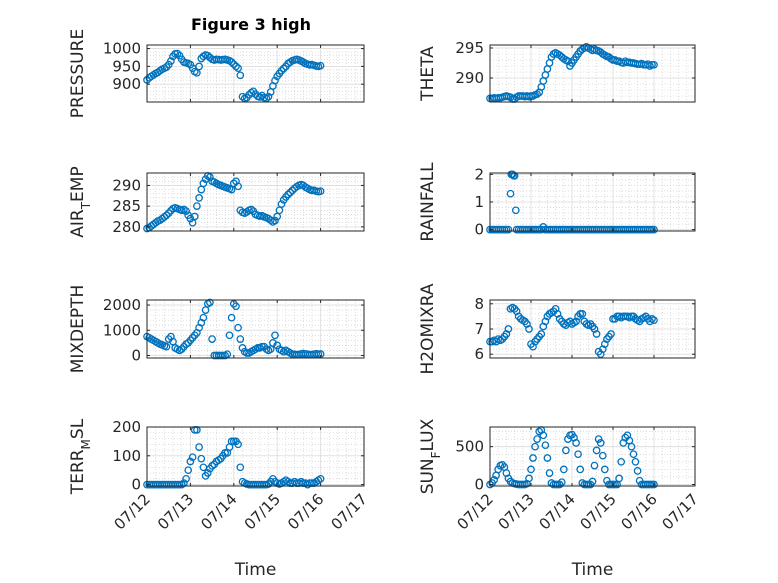 Image resolution: width=778 pixels, height=583 pixels. Describe the element at coordinates (428, 202) in the screenshot. I see `y-axis-label: RAINFALL` at that location.